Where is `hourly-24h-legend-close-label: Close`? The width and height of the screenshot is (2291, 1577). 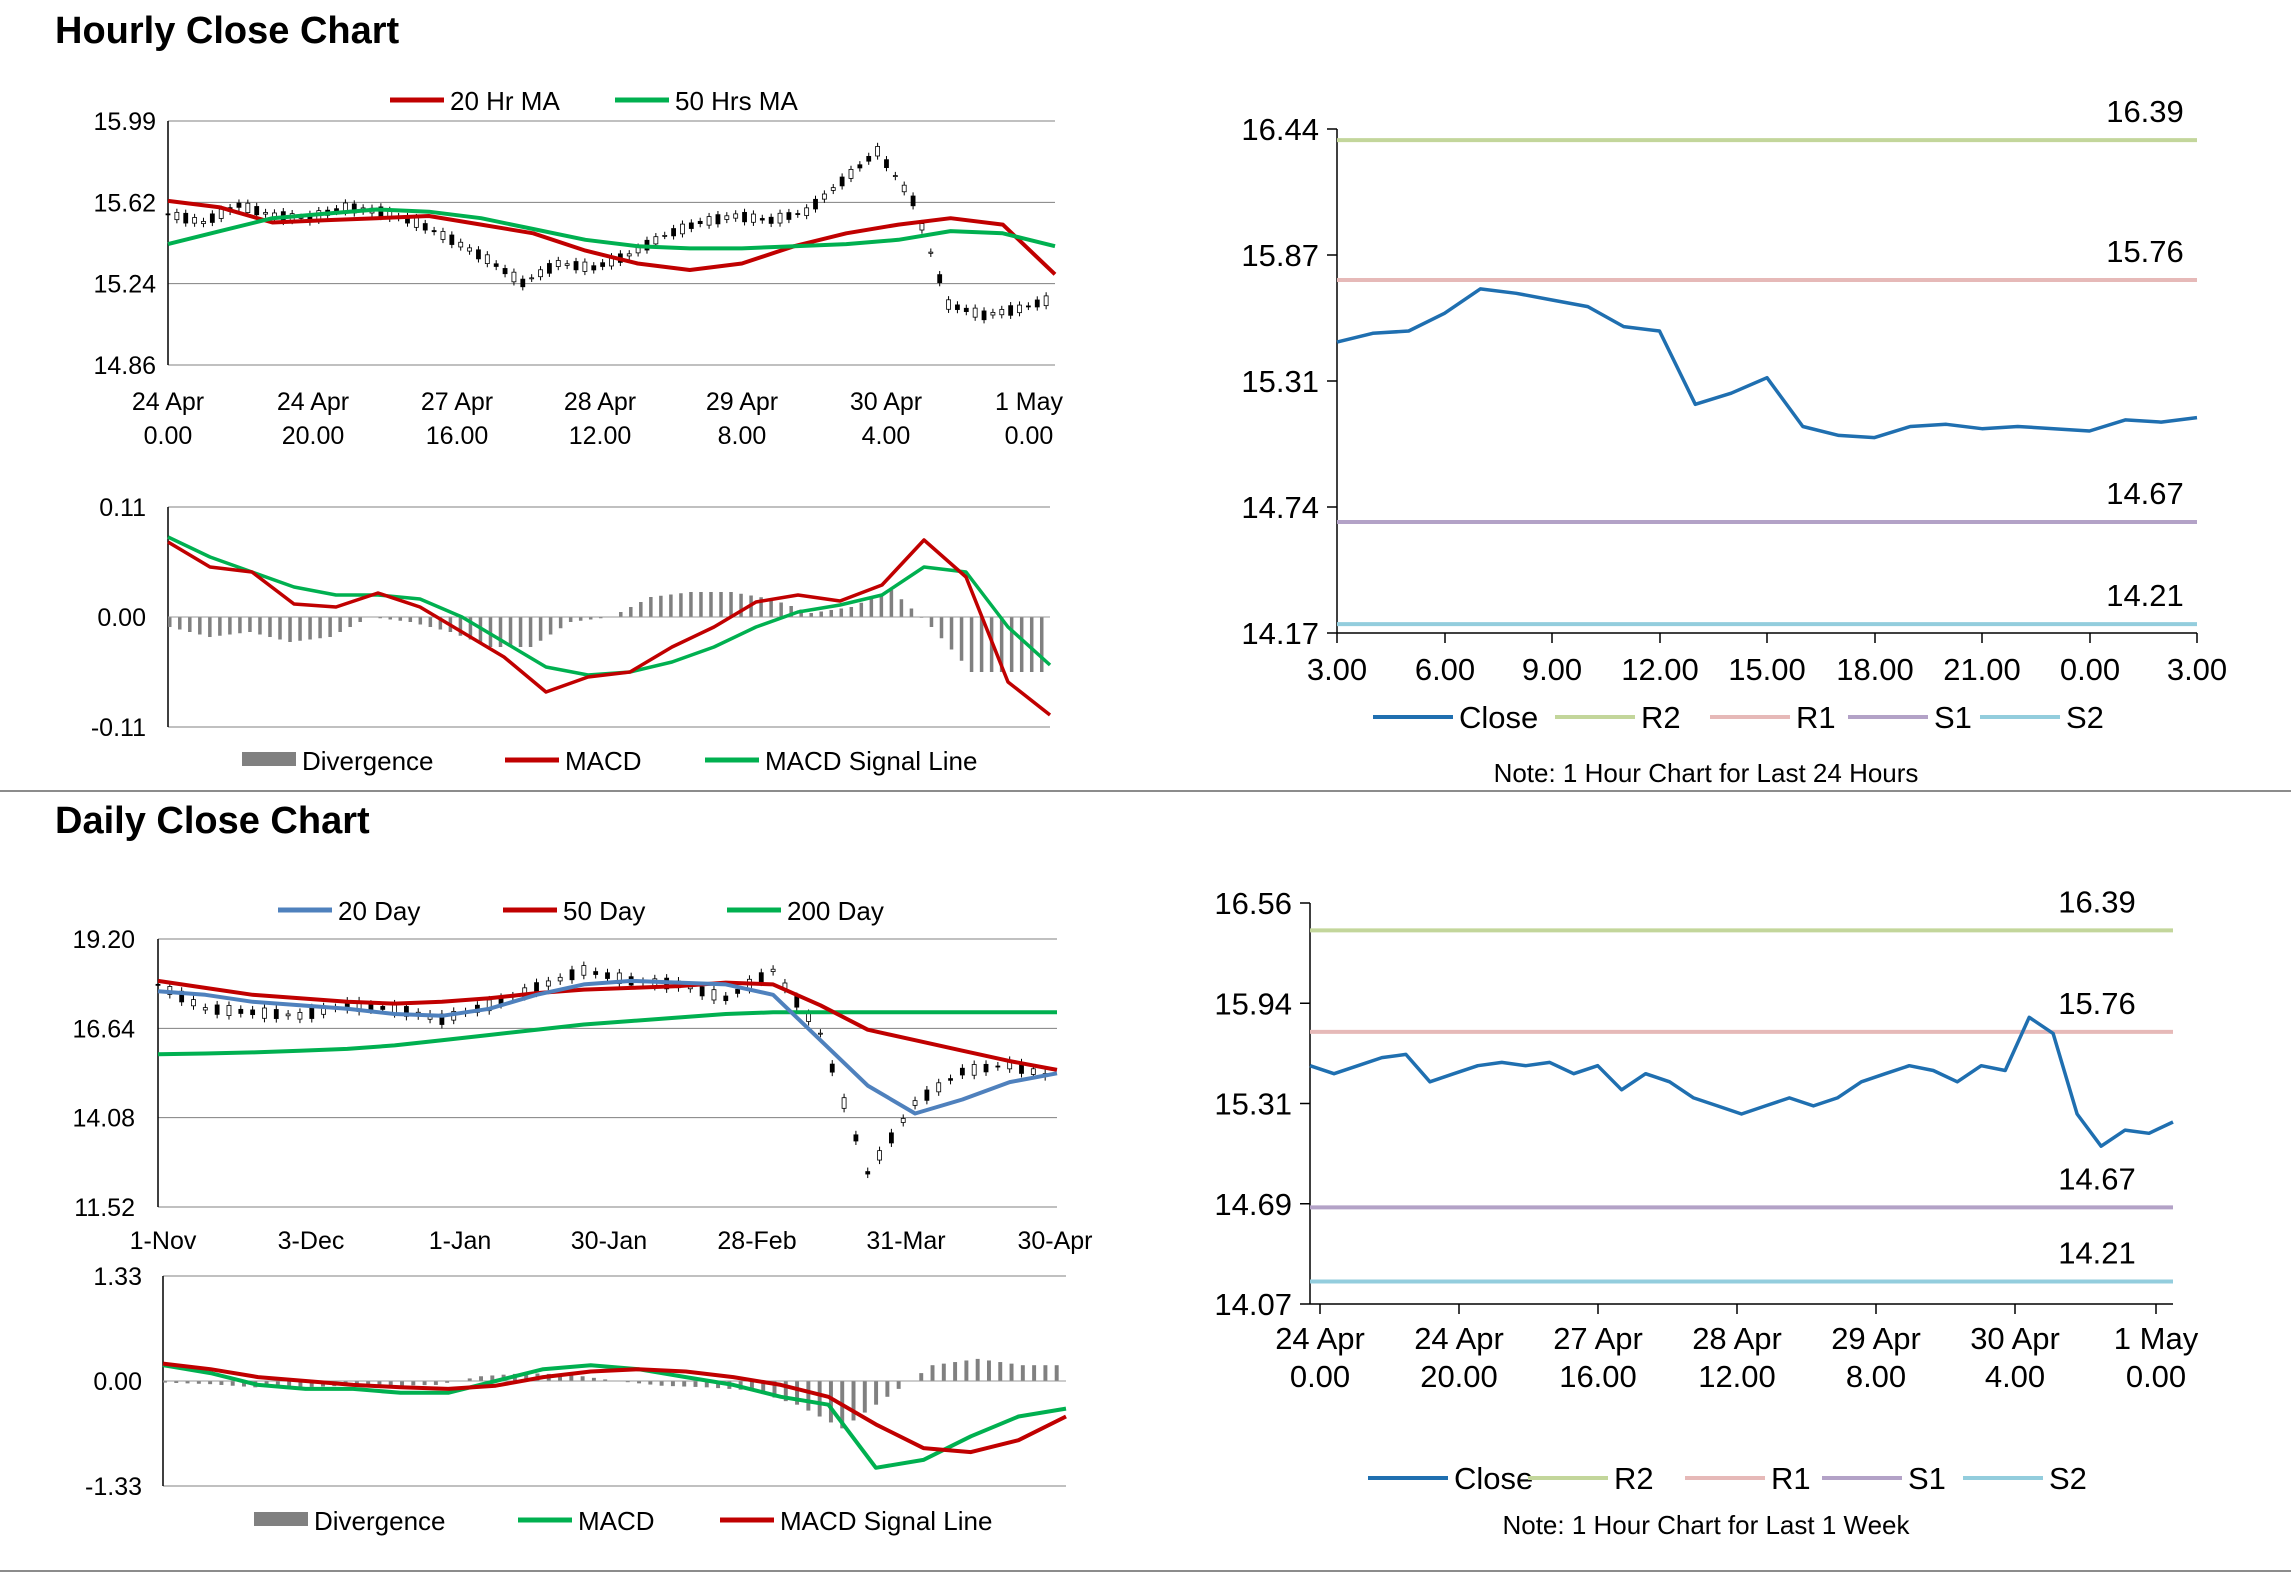
hourly-24h-legend-close-label: Close is located at coordinates (1498, 717).